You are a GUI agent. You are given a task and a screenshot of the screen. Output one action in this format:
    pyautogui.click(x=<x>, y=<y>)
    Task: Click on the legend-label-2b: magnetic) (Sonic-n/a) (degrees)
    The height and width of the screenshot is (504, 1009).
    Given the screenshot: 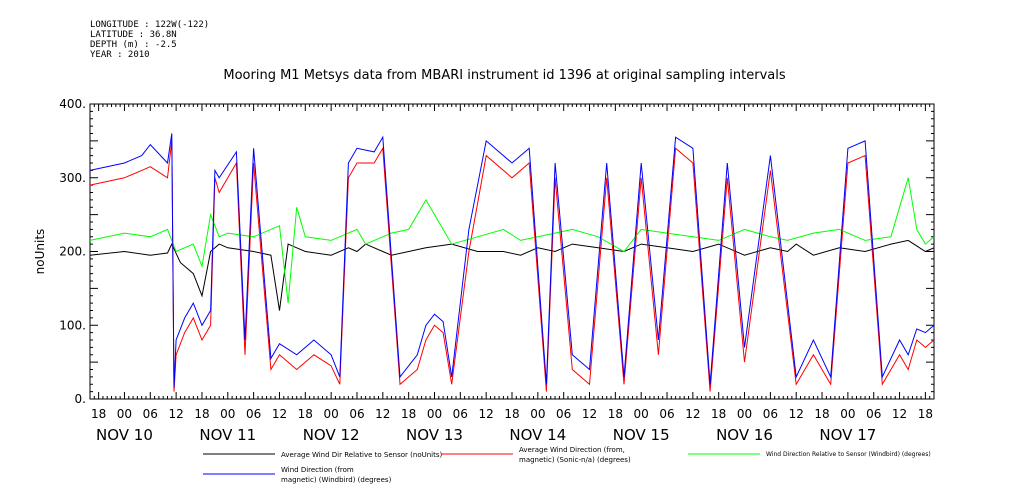 What is the action you would take?
    pyautogui.click(x=575, y=460)
    